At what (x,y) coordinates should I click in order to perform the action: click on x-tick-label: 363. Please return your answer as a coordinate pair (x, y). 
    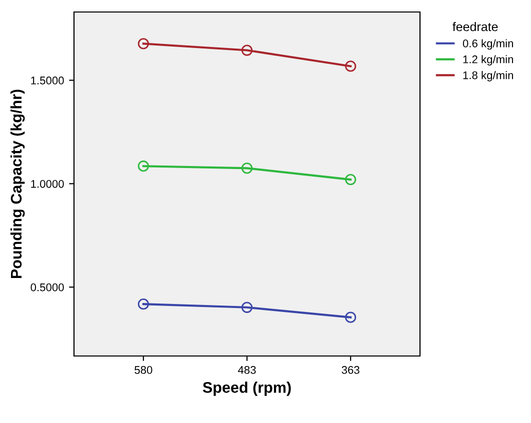
    Looking at the image, I should click on (351, 370).